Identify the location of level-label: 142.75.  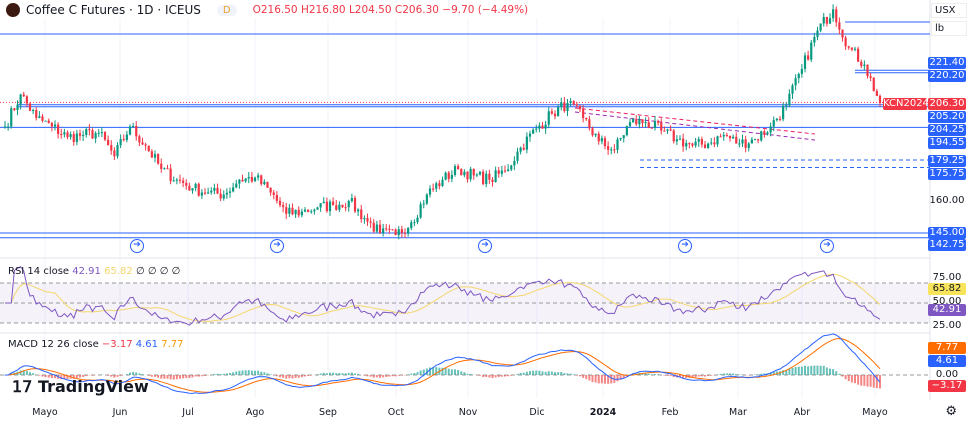
(947, 245).